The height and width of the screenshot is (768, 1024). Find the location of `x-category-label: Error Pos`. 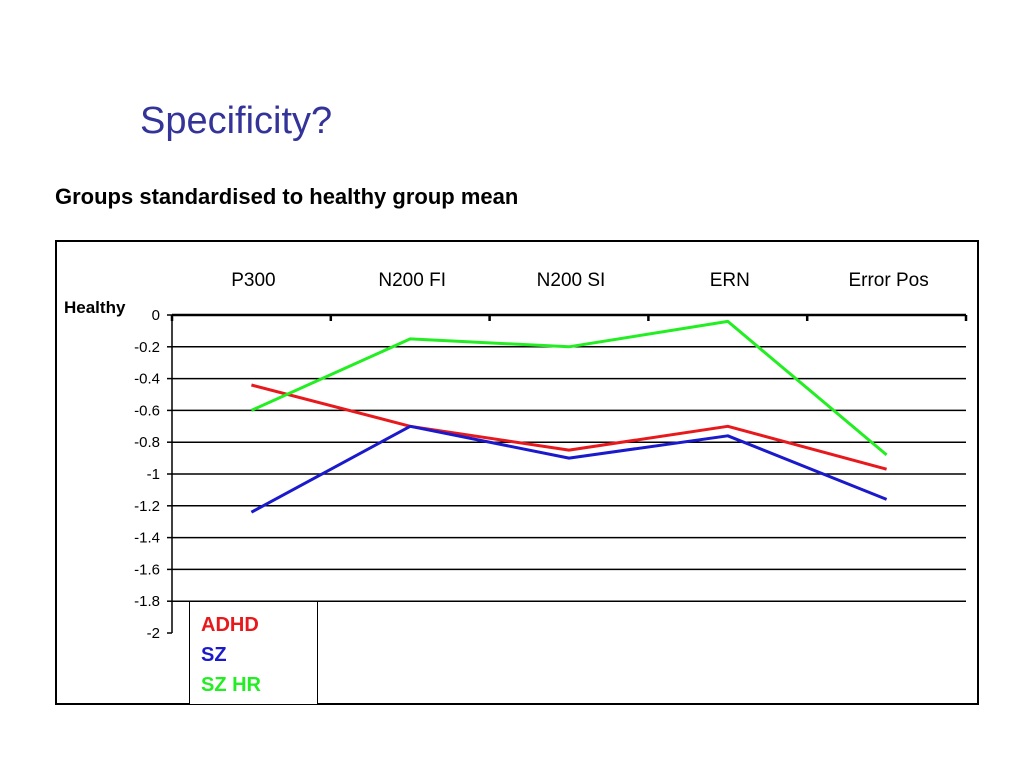

x-category-label: Error Pos is located at coordinates (888, 280).